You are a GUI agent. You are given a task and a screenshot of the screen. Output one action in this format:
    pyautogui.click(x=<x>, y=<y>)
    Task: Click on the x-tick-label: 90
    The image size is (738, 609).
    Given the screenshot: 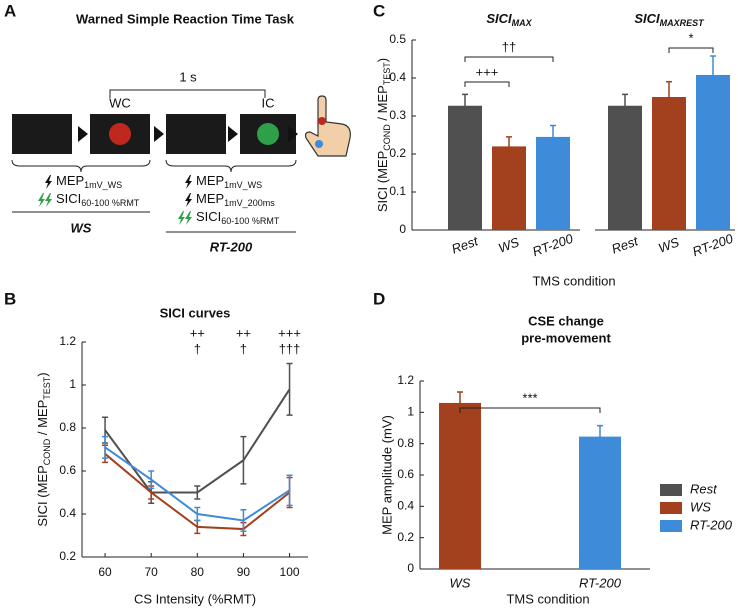 What is the action you would take?
    pyautogui.click(x=244, y=572)
    